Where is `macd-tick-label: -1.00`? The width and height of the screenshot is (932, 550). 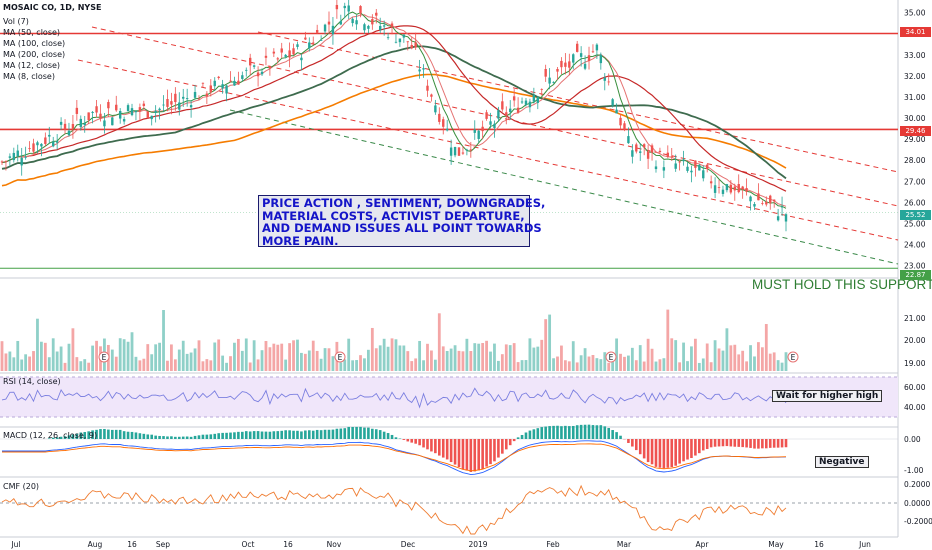
macd-tick-label: -1.00 is located at coordinates (914, 470).